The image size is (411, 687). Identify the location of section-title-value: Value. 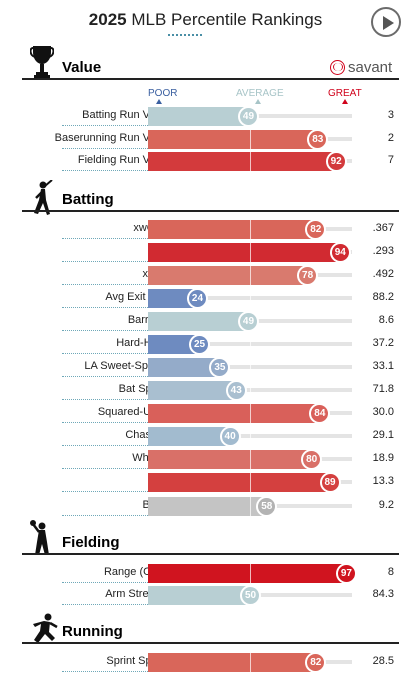
(82, 67).